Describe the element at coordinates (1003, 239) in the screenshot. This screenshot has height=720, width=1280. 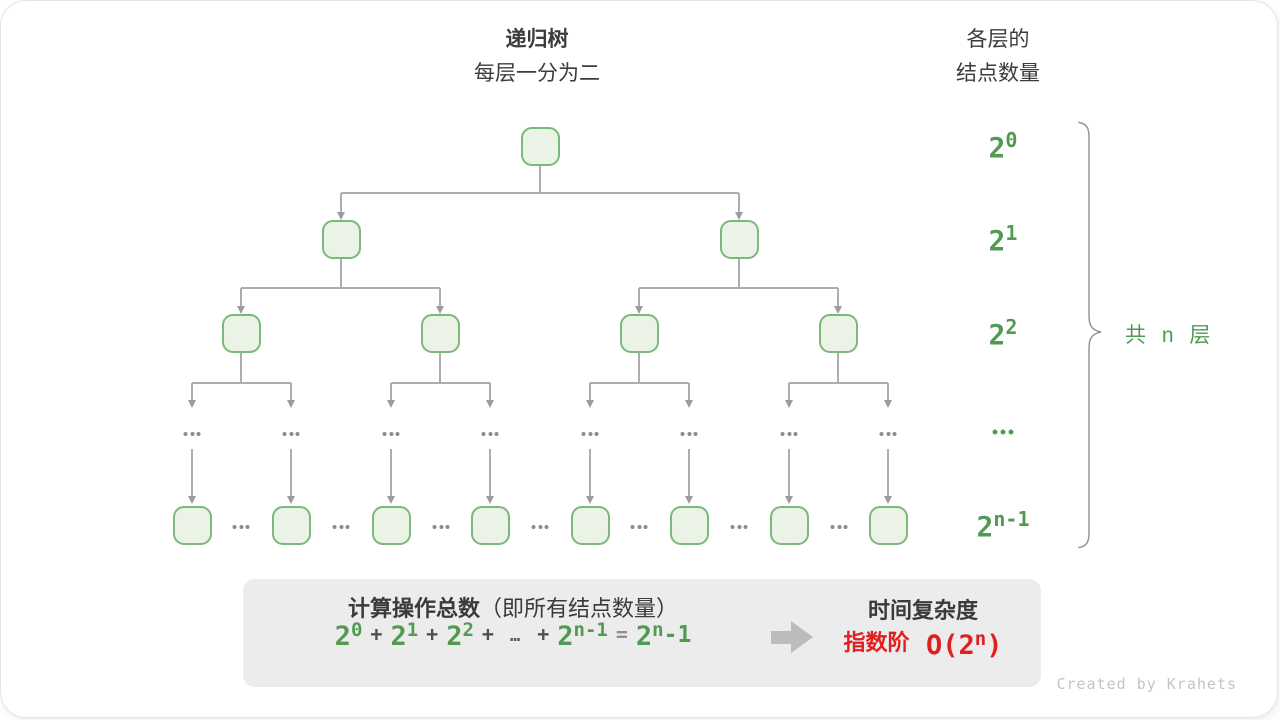
I see `level-count-label: 21` at that location.